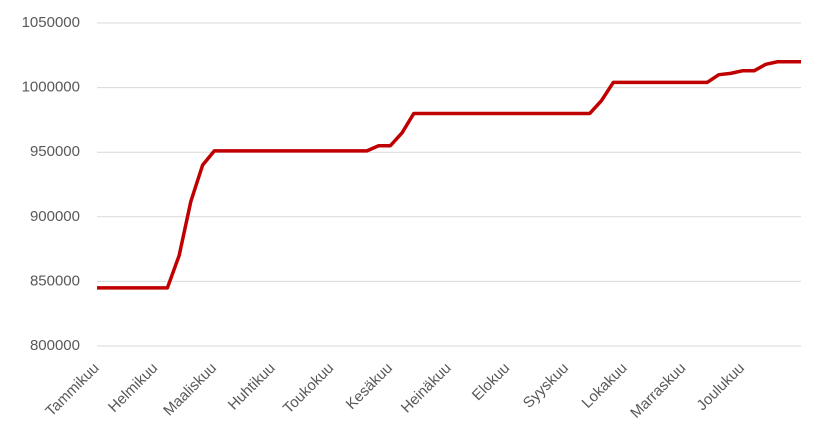 The height and width of the screenshot is (446, 840). I want to click on x-tick-label: Tammikuu, so click(72, 390).